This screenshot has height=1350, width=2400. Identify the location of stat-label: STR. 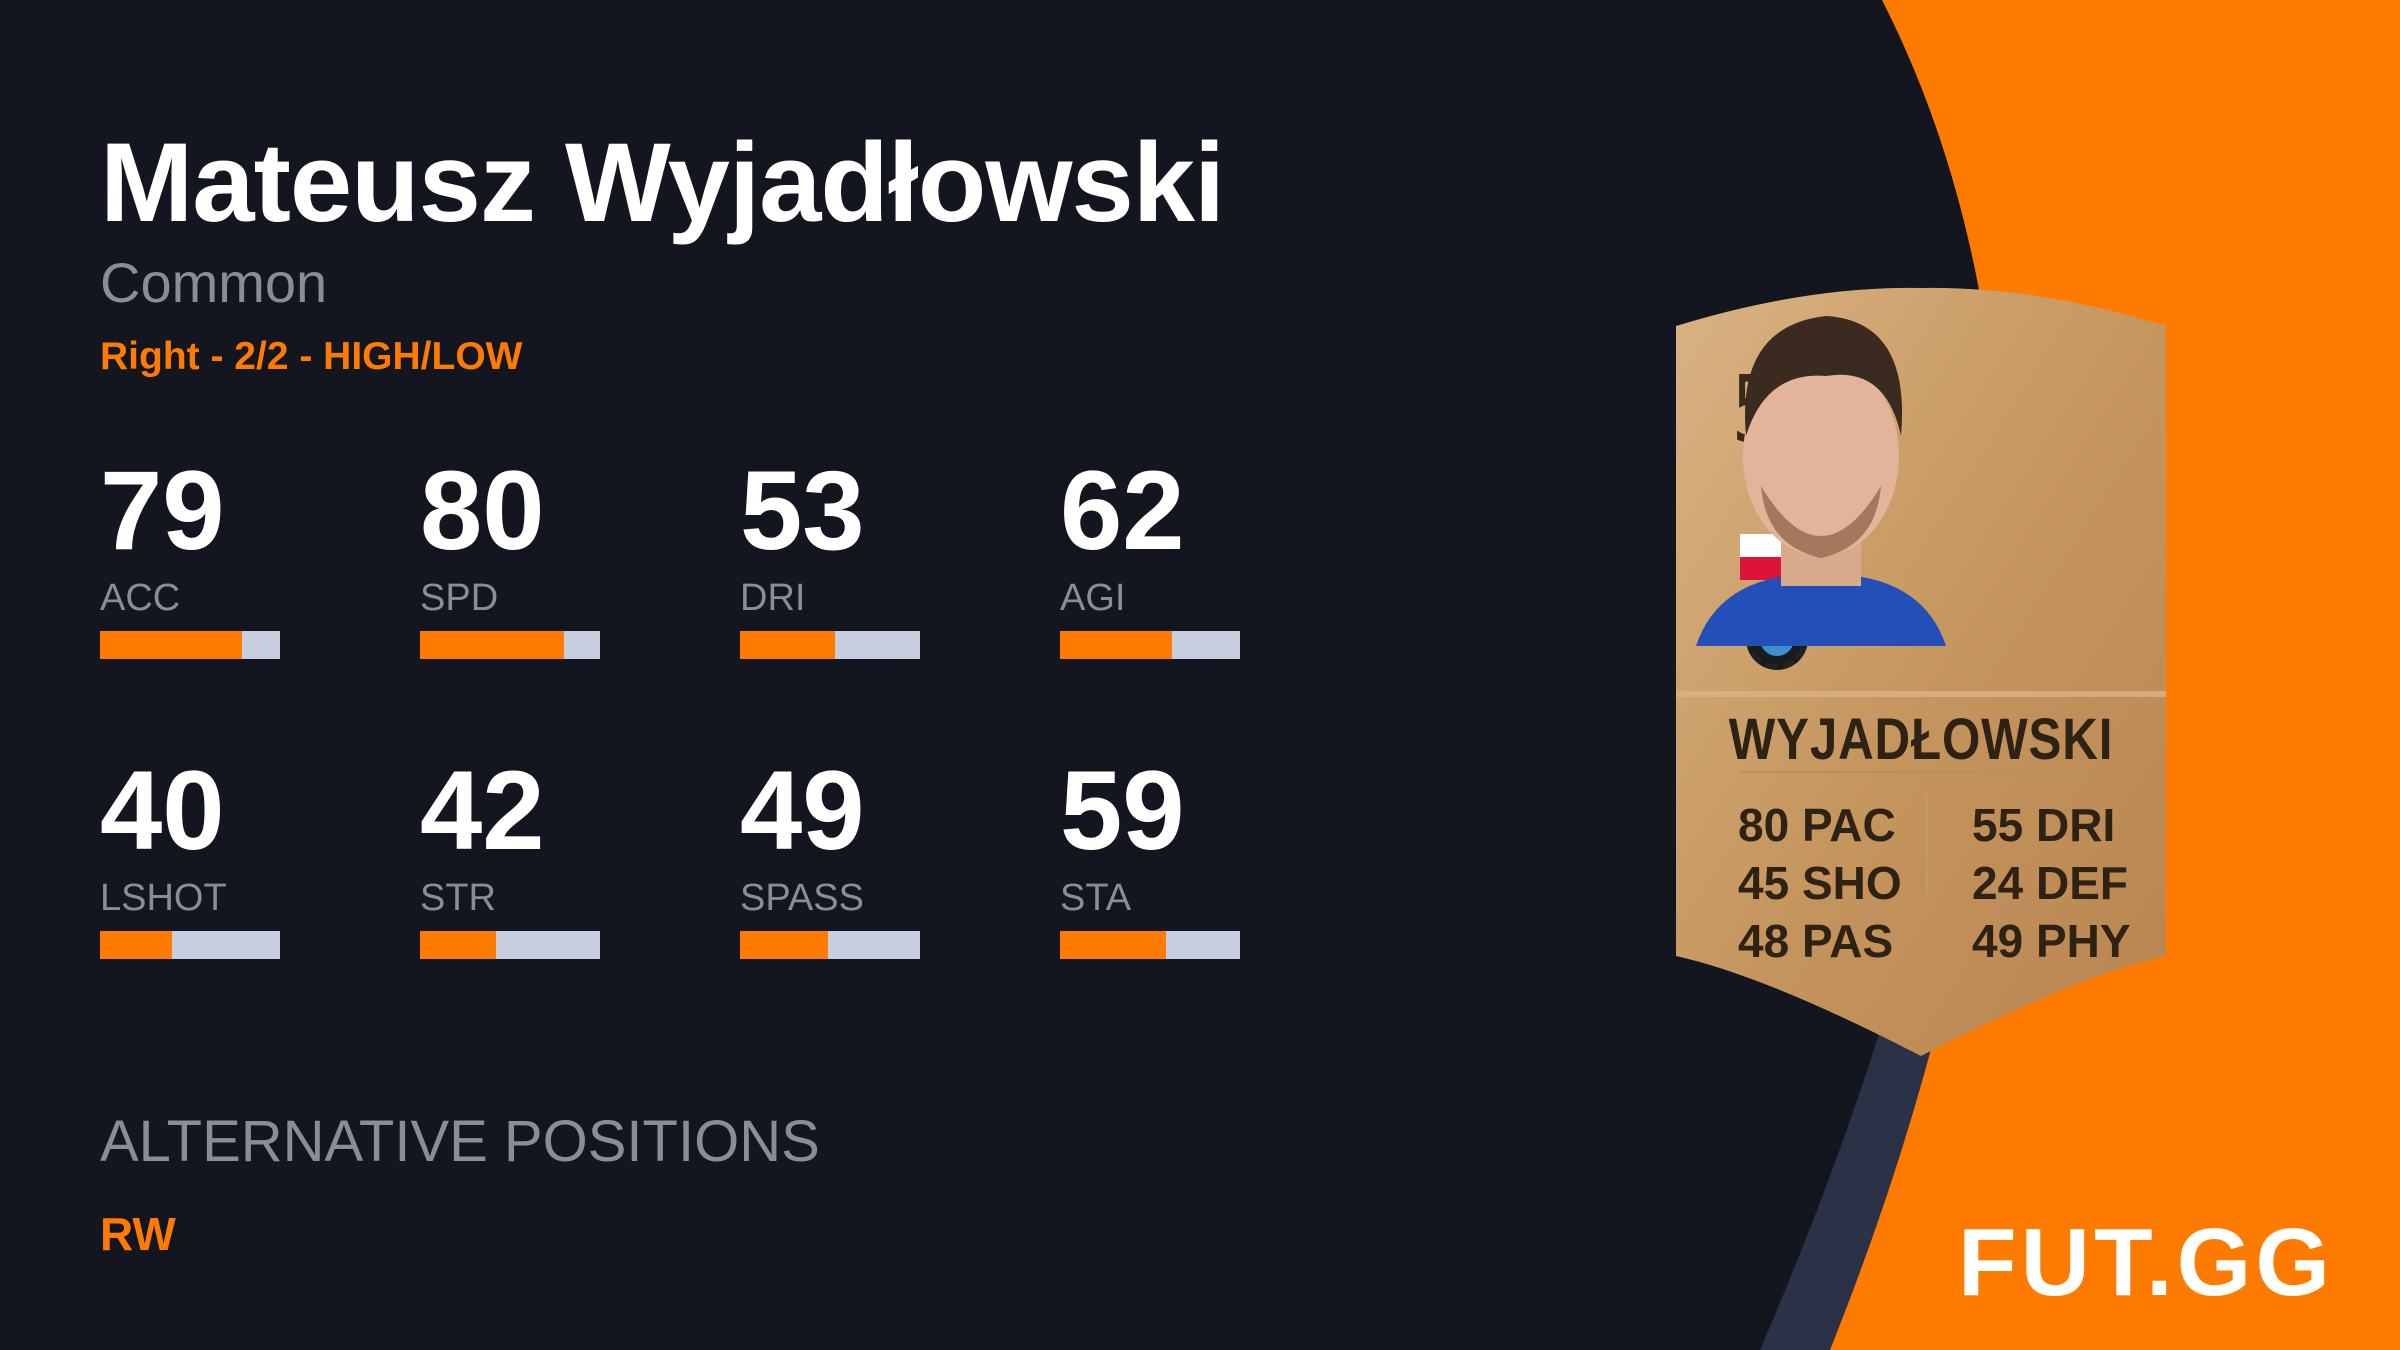
(458, 898).